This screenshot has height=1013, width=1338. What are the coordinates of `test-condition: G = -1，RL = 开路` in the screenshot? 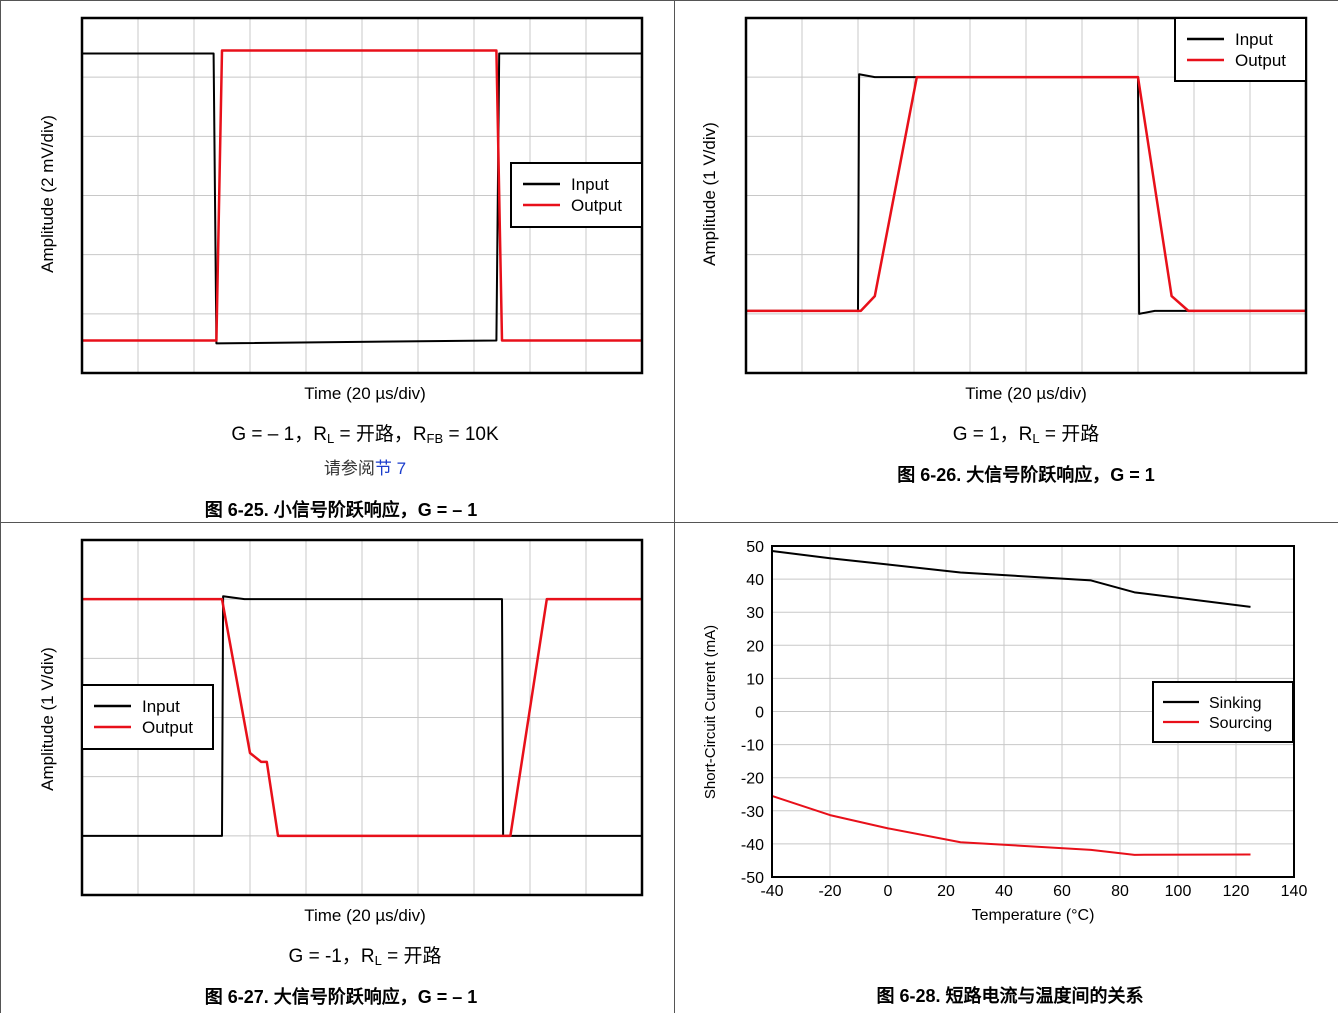 It's located at (365, 957).